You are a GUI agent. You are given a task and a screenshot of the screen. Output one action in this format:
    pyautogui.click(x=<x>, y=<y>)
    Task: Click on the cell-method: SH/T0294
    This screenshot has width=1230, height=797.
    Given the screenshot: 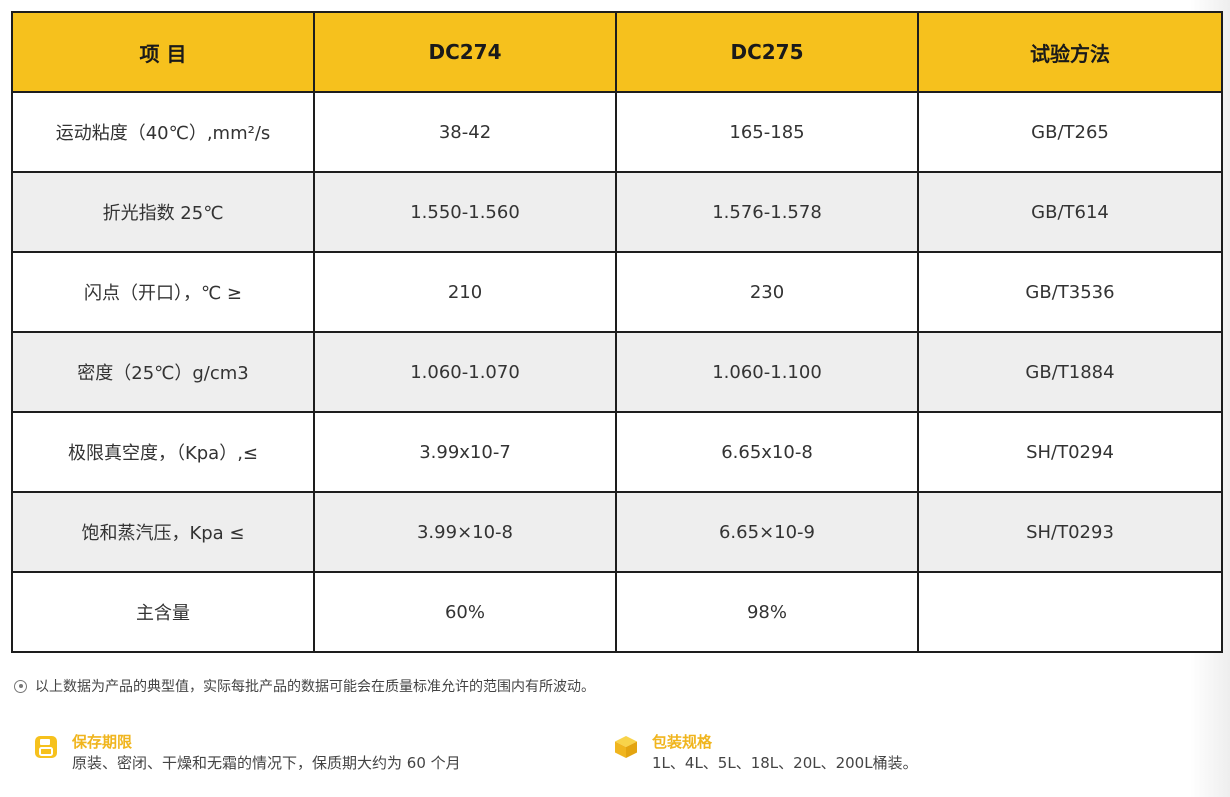 What is the action you would take?
    pyautogui.click(x=1070, y=452)
    